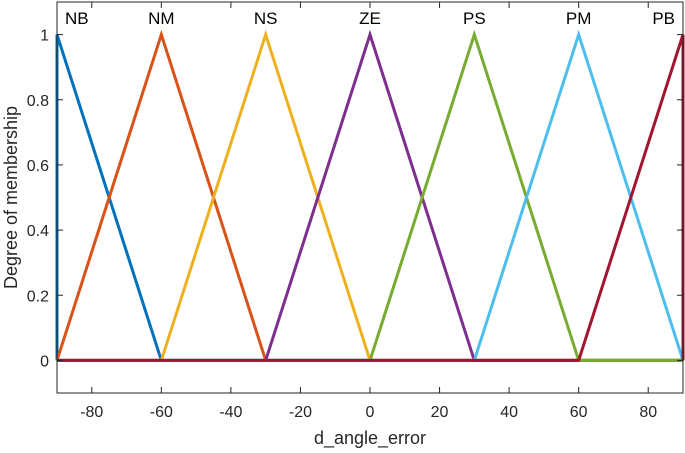  I want to click on y-tick-label: 0.4, so click(38, 231).